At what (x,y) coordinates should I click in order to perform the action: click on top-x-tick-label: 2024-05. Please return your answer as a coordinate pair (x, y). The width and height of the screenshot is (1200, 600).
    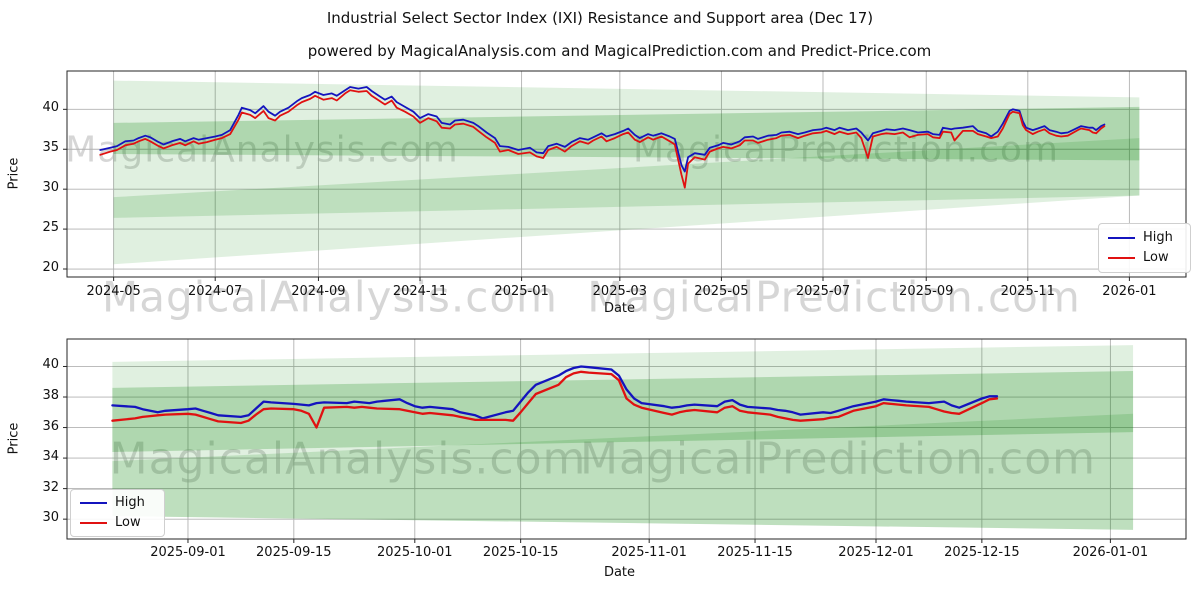
    Looking at the image, I should click on (113, 291).